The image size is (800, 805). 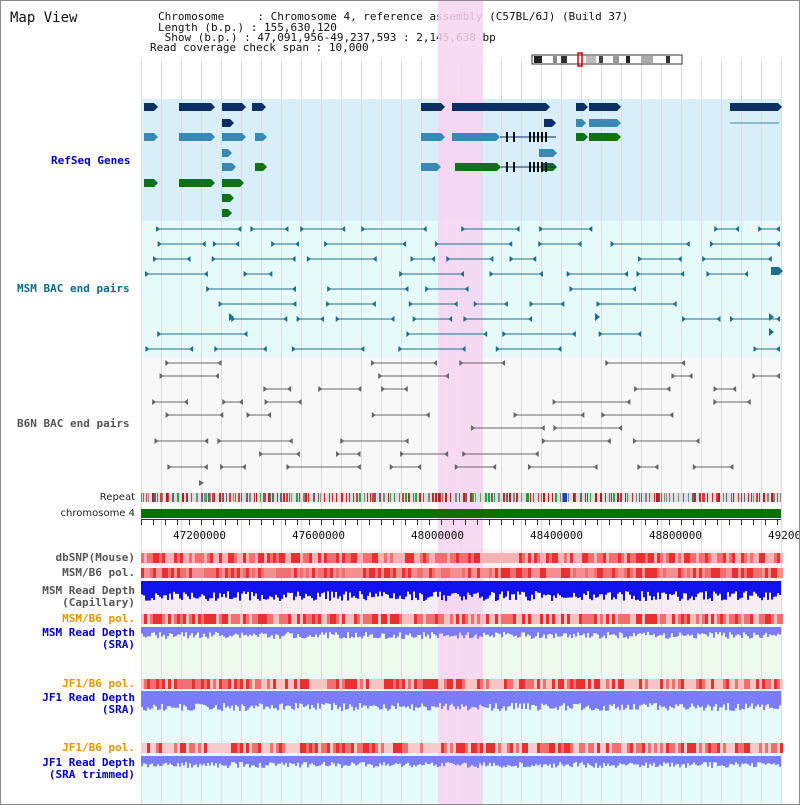 I want to click on track-label-jf1-b6-pol-2: JF1/B6 pol., so click(x=98, y=747).